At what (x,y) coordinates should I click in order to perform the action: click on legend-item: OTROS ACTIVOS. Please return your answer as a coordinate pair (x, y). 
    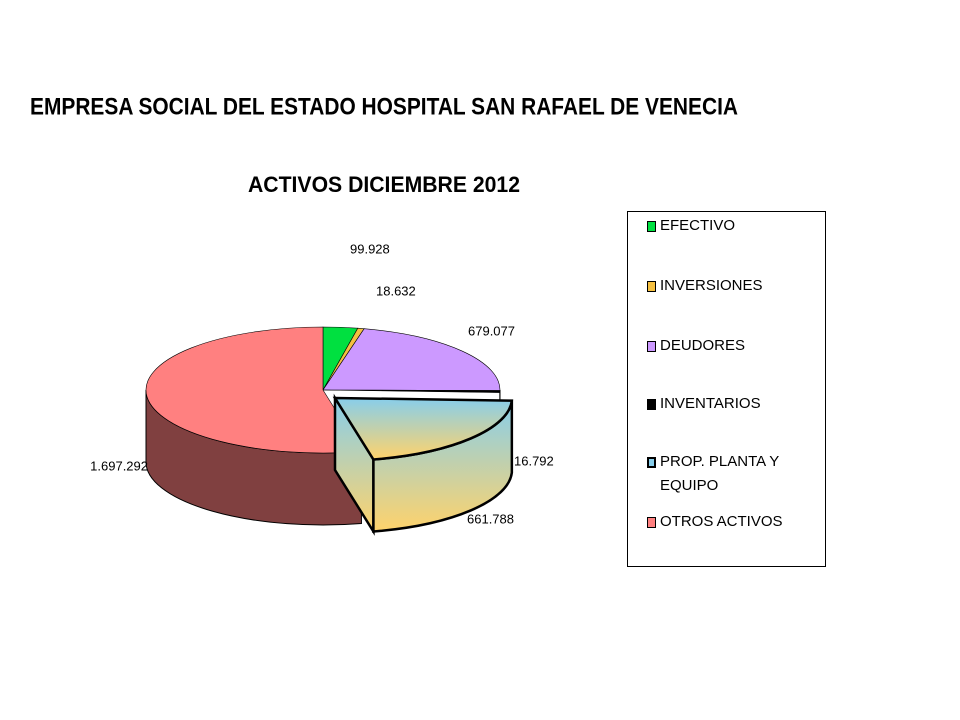
    Looking at the image, I should click on (733, 522).